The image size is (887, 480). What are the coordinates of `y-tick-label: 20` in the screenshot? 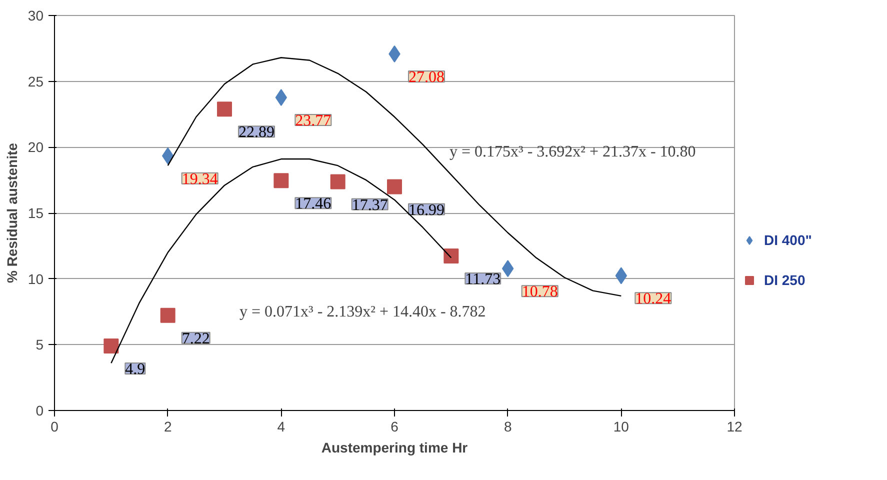 It's located at (36, 147).